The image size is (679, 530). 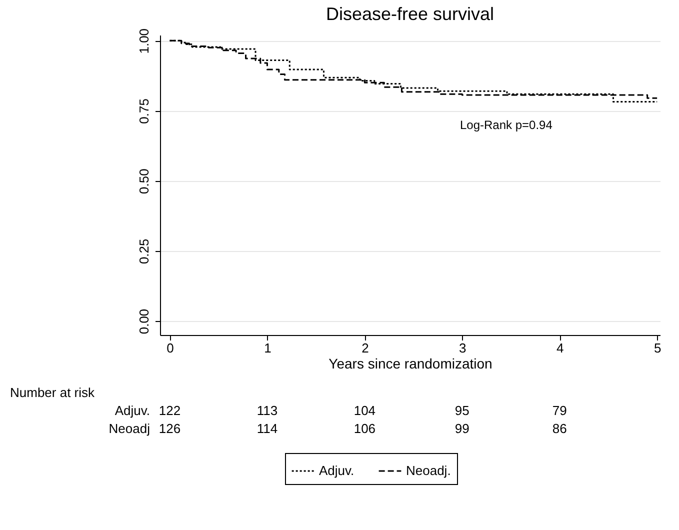 I want to click on x-tick-label: 3, so click(x=462, y=348).